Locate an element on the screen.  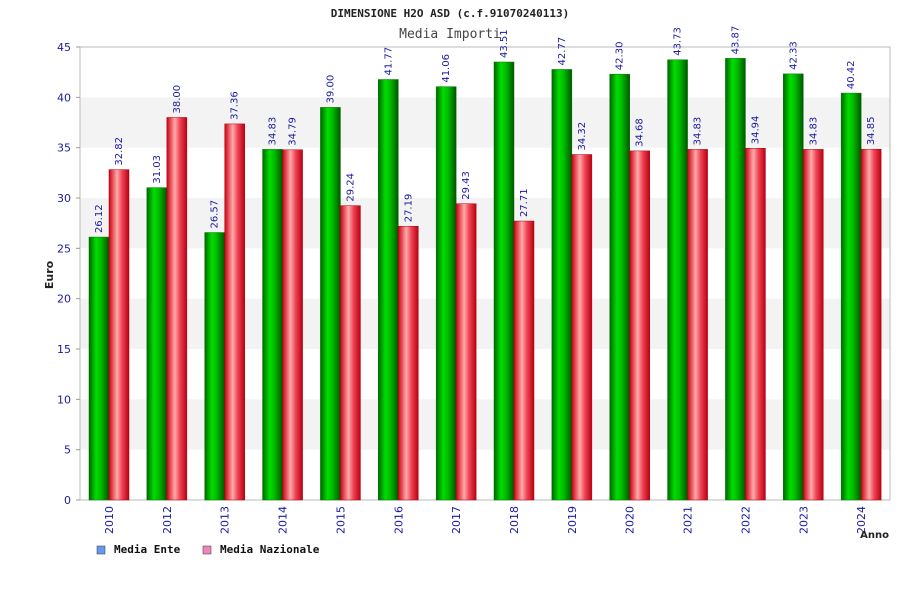
bar-media-ente-2023 is located at coordinates (793, 287).